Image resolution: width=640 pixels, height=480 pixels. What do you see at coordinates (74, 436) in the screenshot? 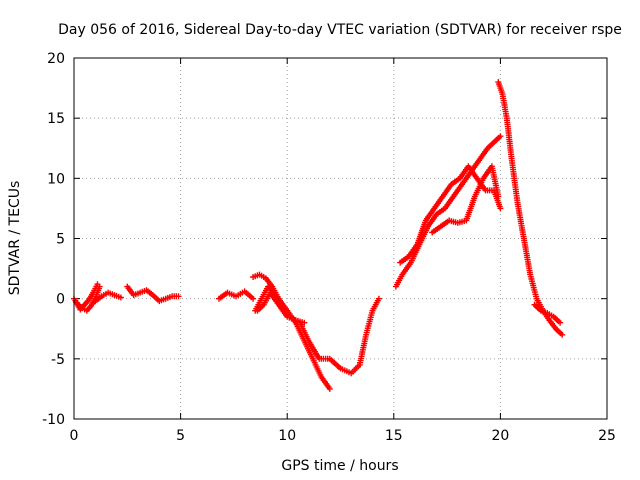
I see `x-tick-label: 0` at bounding box center [74, 436].